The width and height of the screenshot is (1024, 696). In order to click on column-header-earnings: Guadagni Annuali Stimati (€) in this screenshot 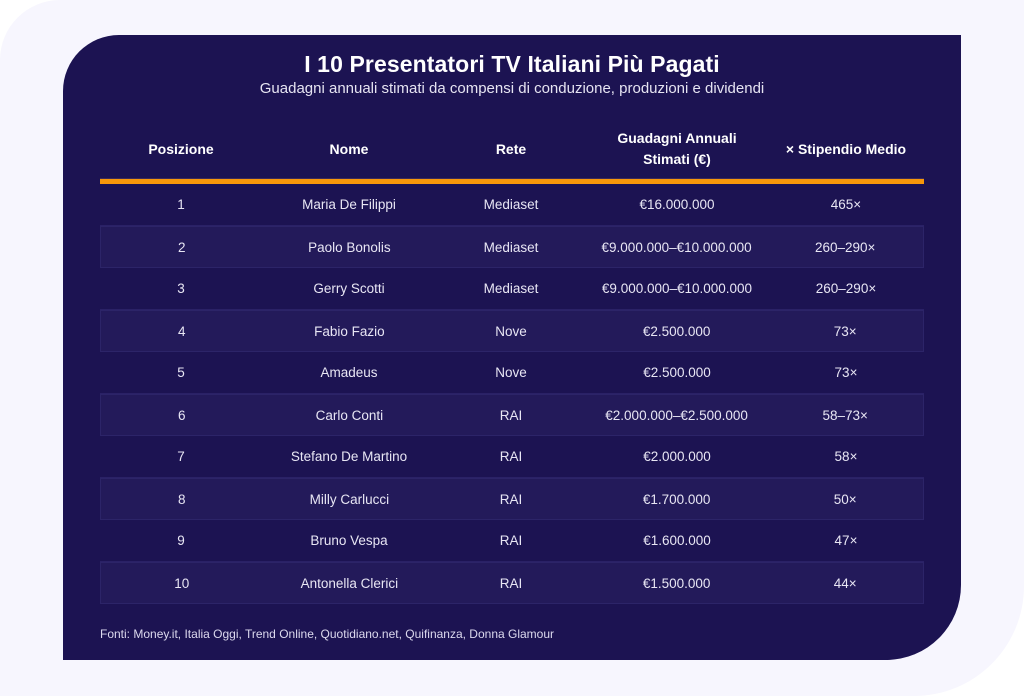, I will do `click(677, 148)`.